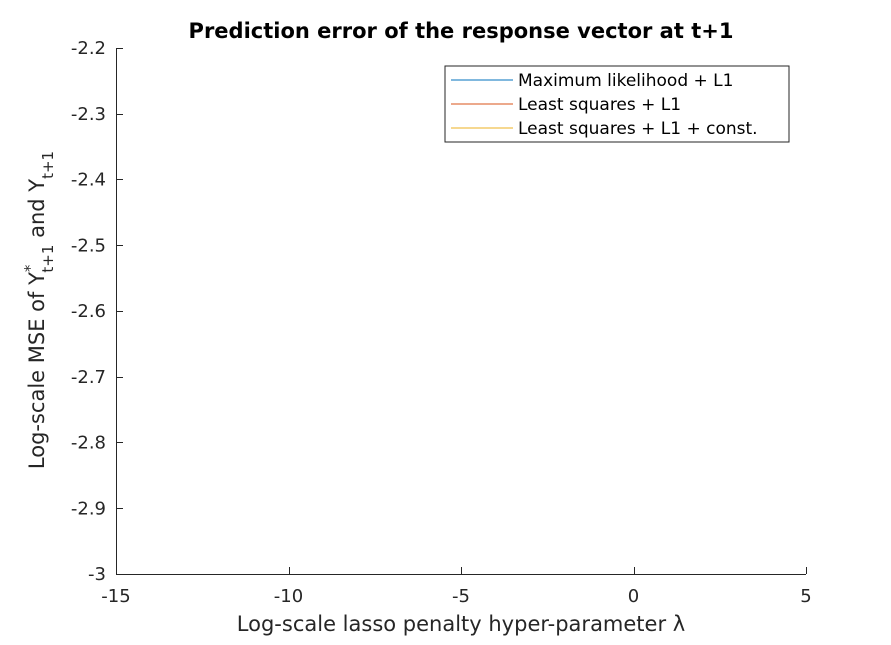 This screenshot has width=891, height=645. What do you see at coordinates (88, 311) in the screenshot?
I see `y-tick-label: -2.6` at bounding box center [88, 311].